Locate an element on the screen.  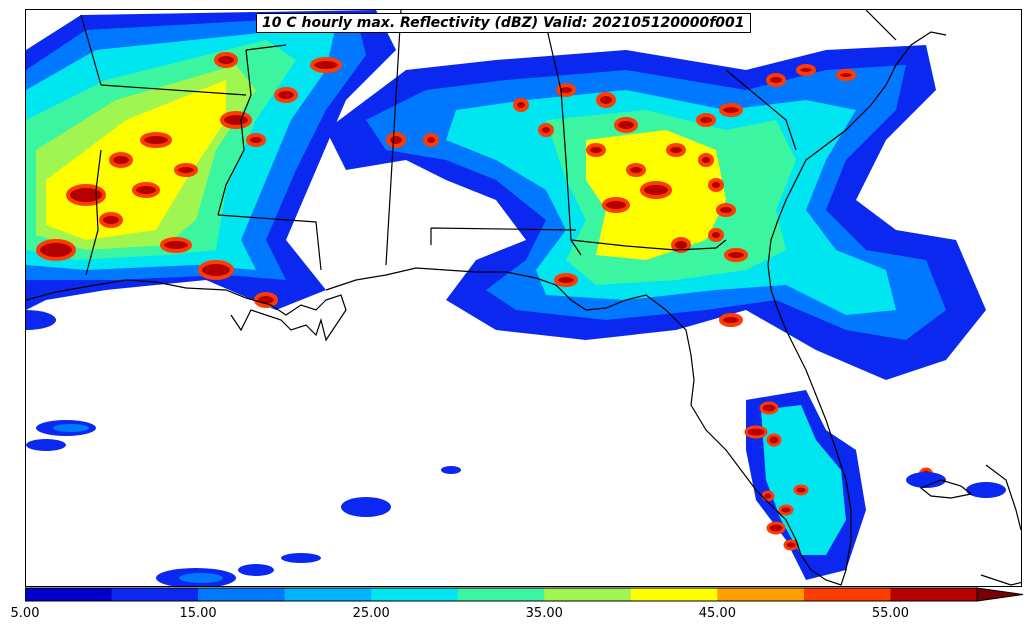
nw-border is located at coordinates (91, 50).